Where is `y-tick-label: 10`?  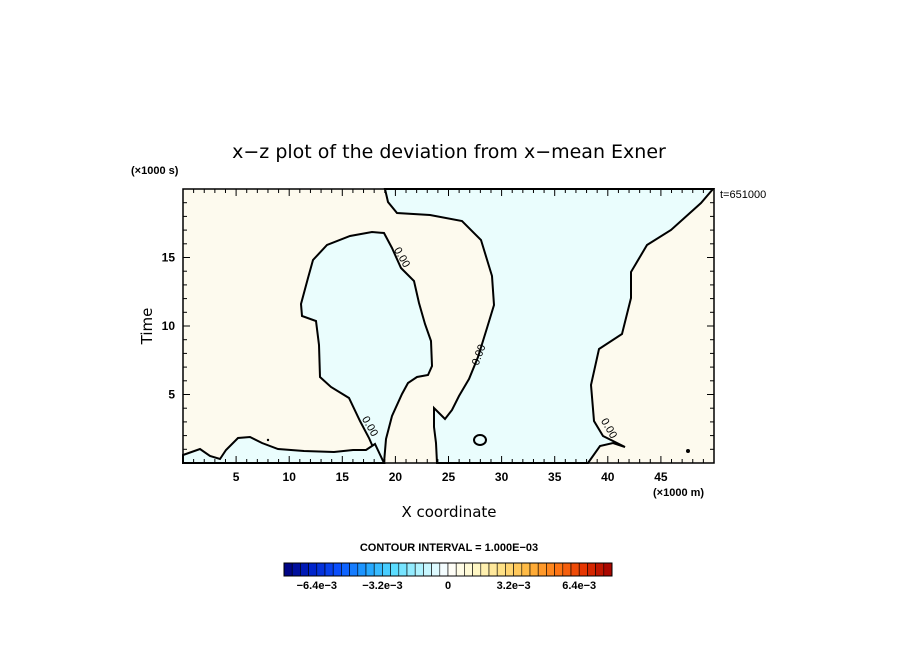 y-tick-label: 10 is located at coordinates (169, 326).